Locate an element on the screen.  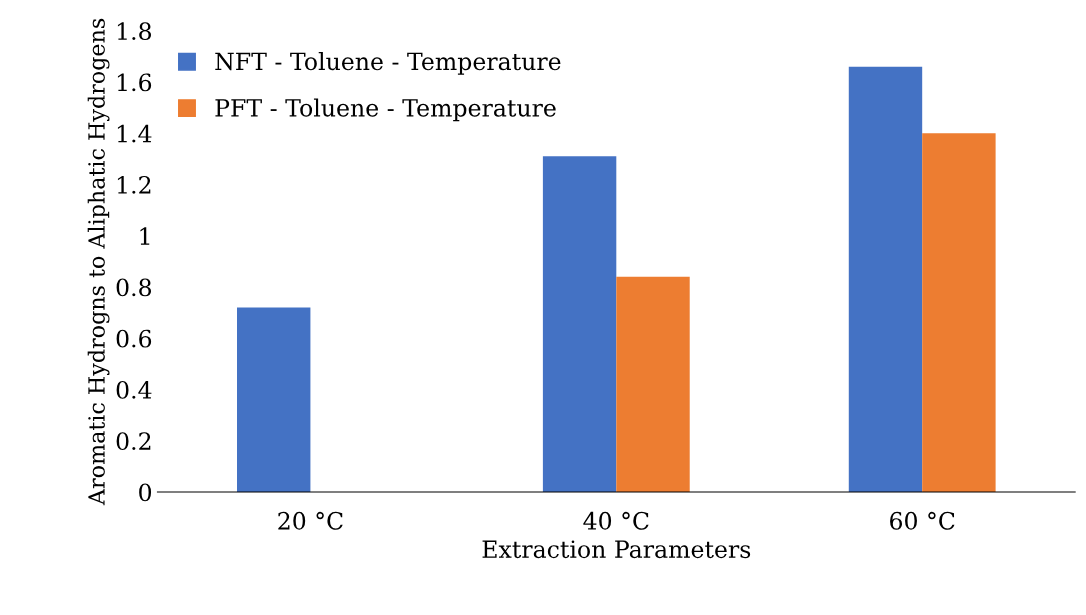
y-tick-label: 0.8 is located at coordinates (134, 287).